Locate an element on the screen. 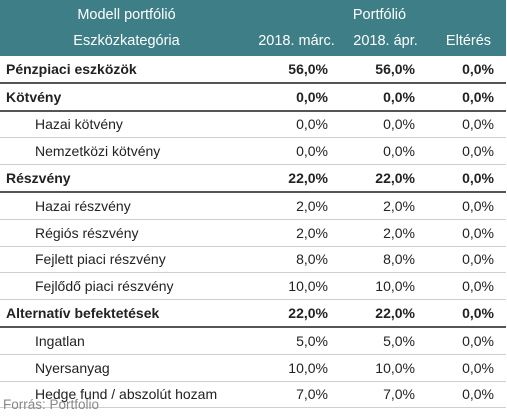  subcategory-row: Régiós részvény 2,0% 2,0% 0,0% is located at coordinates (253, 233).